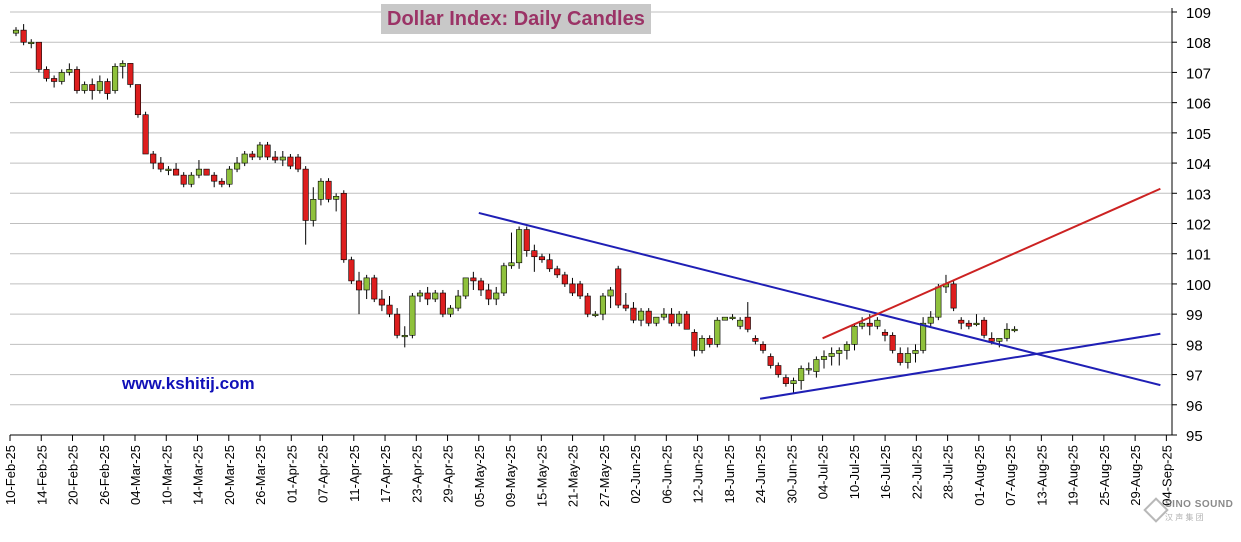  Describe the element at coordinates (573, 476) in the screenshot. I see `x-tick-label: 21-May-25` at that location.